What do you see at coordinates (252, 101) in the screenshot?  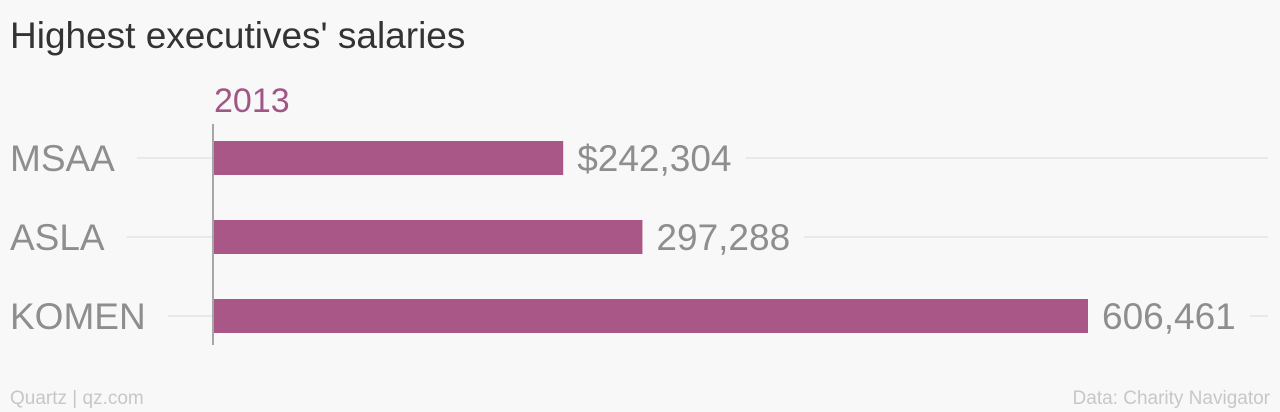 I see `series-label: 2013` at bounding box center [252, 101].